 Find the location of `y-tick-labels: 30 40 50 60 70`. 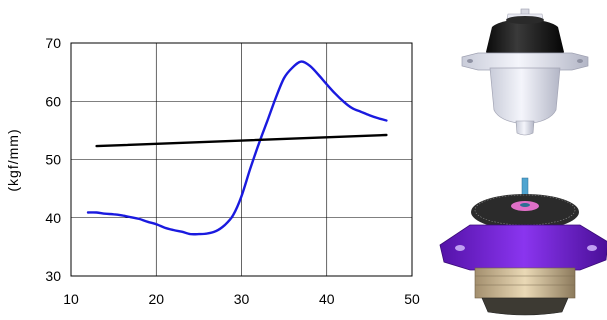

y-tick-labels: 30 40 50 60 70 is located at coordinates (53, 159).